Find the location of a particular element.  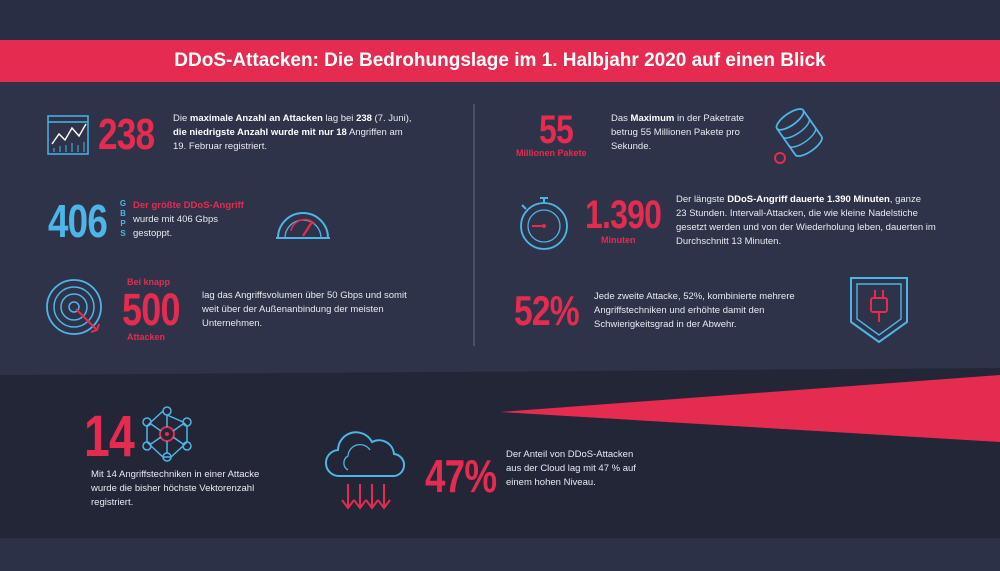

stat-500-pre: Bei knapp is located at coordinates (149, 282).